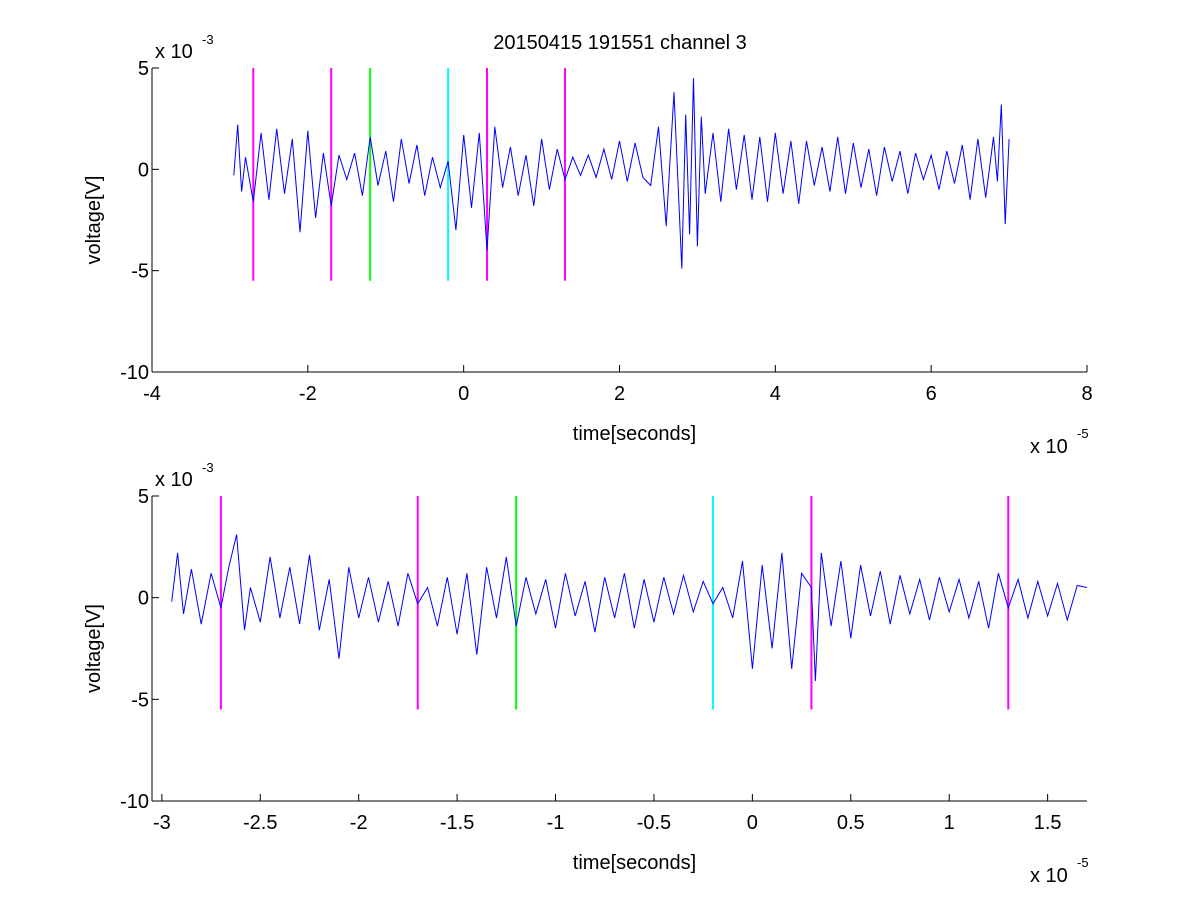  I want to click on x-tick-label: -0.5, so click(654, 823).